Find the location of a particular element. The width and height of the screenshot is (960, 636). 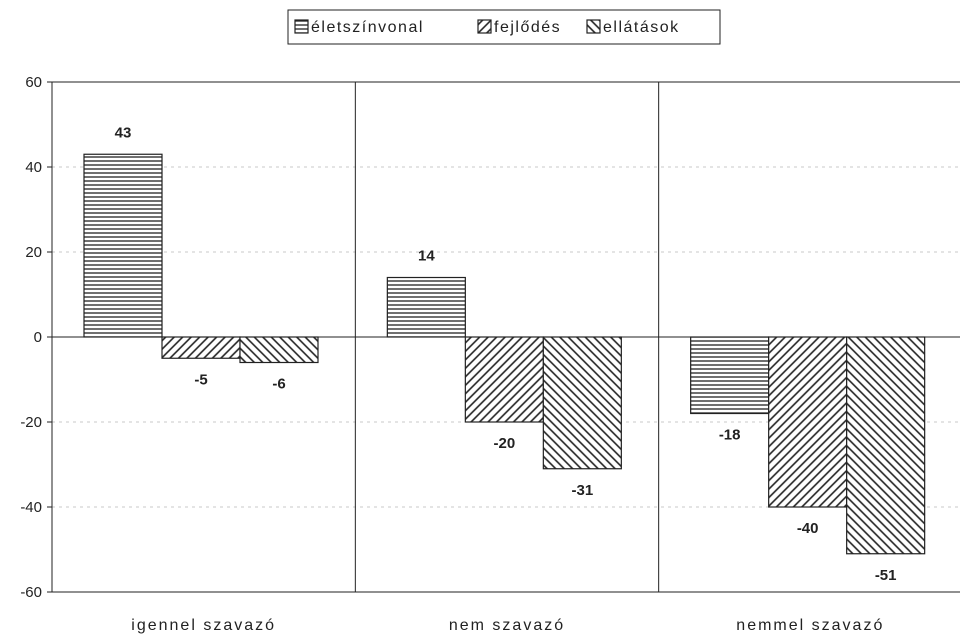

legend-box is located at coordinates (504, 27).